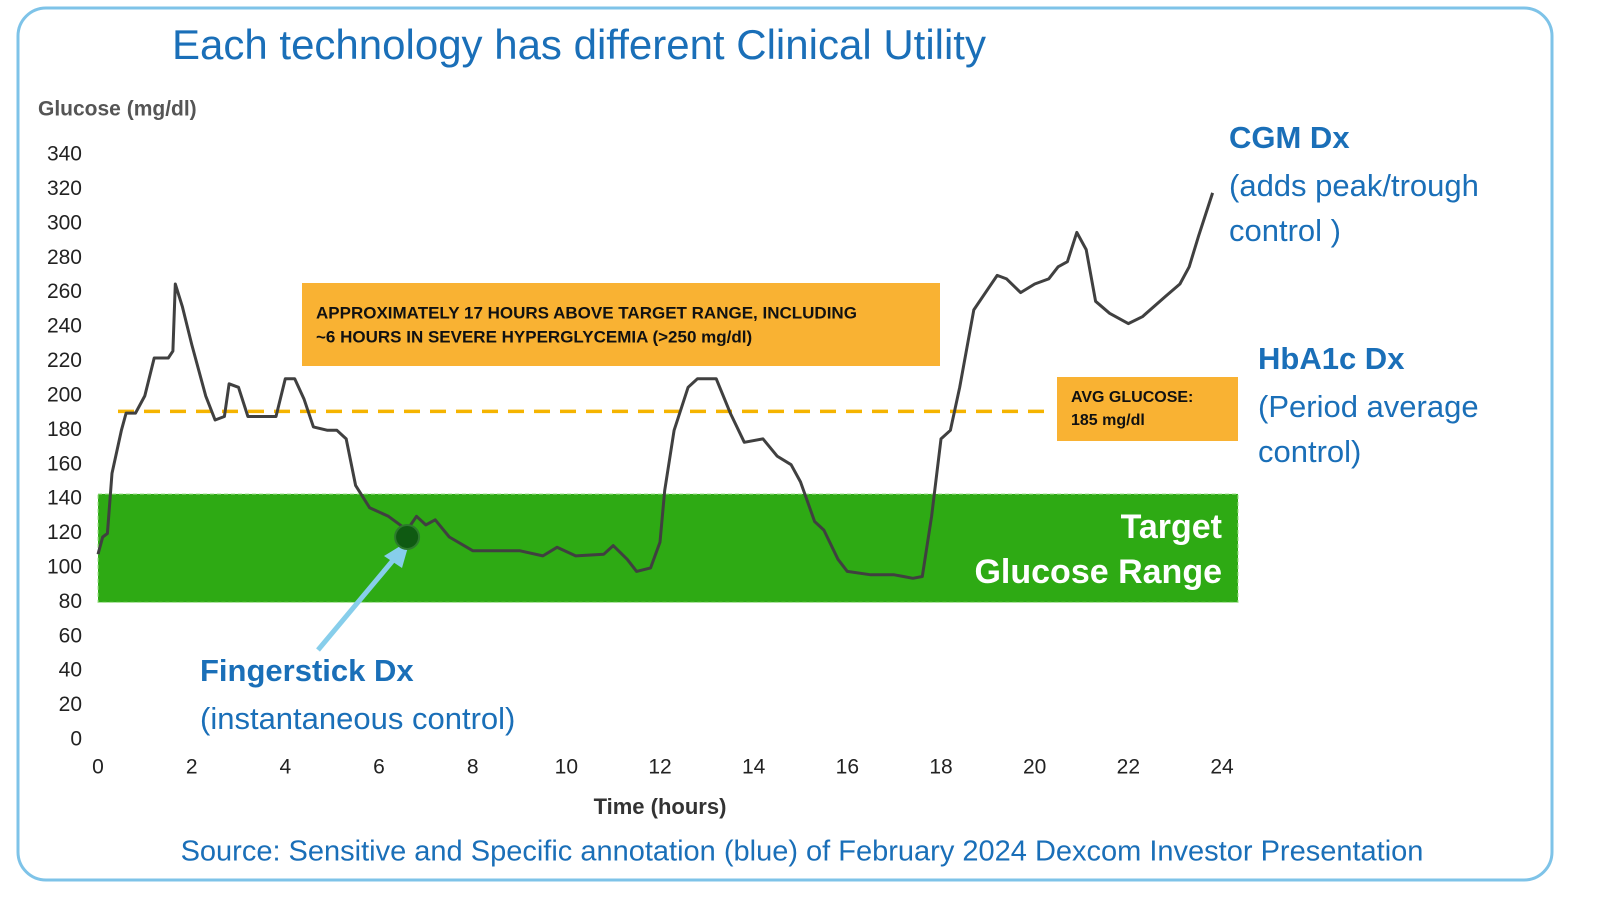 This screenshot has height=908, width=1600. Describe the element at coordinates (64, 257) in the screenshot. I see `y-tick-label: 280` at that location.